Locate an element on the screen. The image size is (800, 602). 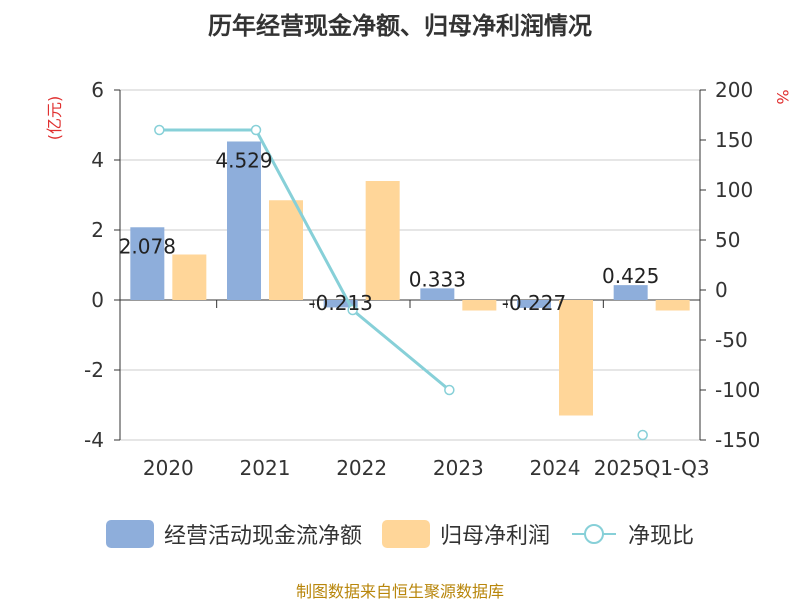
category-label: 2020 is located at coordinates (168, 468).